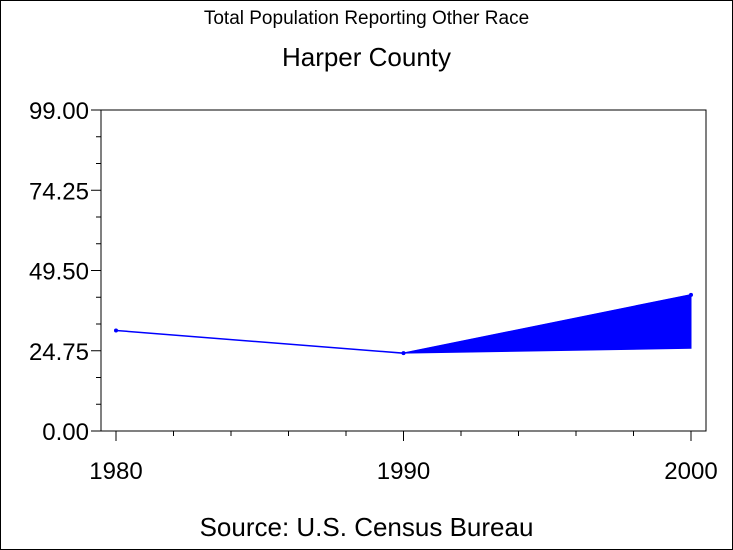 The image size is (733, 550). What do you see at coordinates (115, 471) in the screenshot?
I see `x-tick-label: 1980` at bounding box center [115, 471].